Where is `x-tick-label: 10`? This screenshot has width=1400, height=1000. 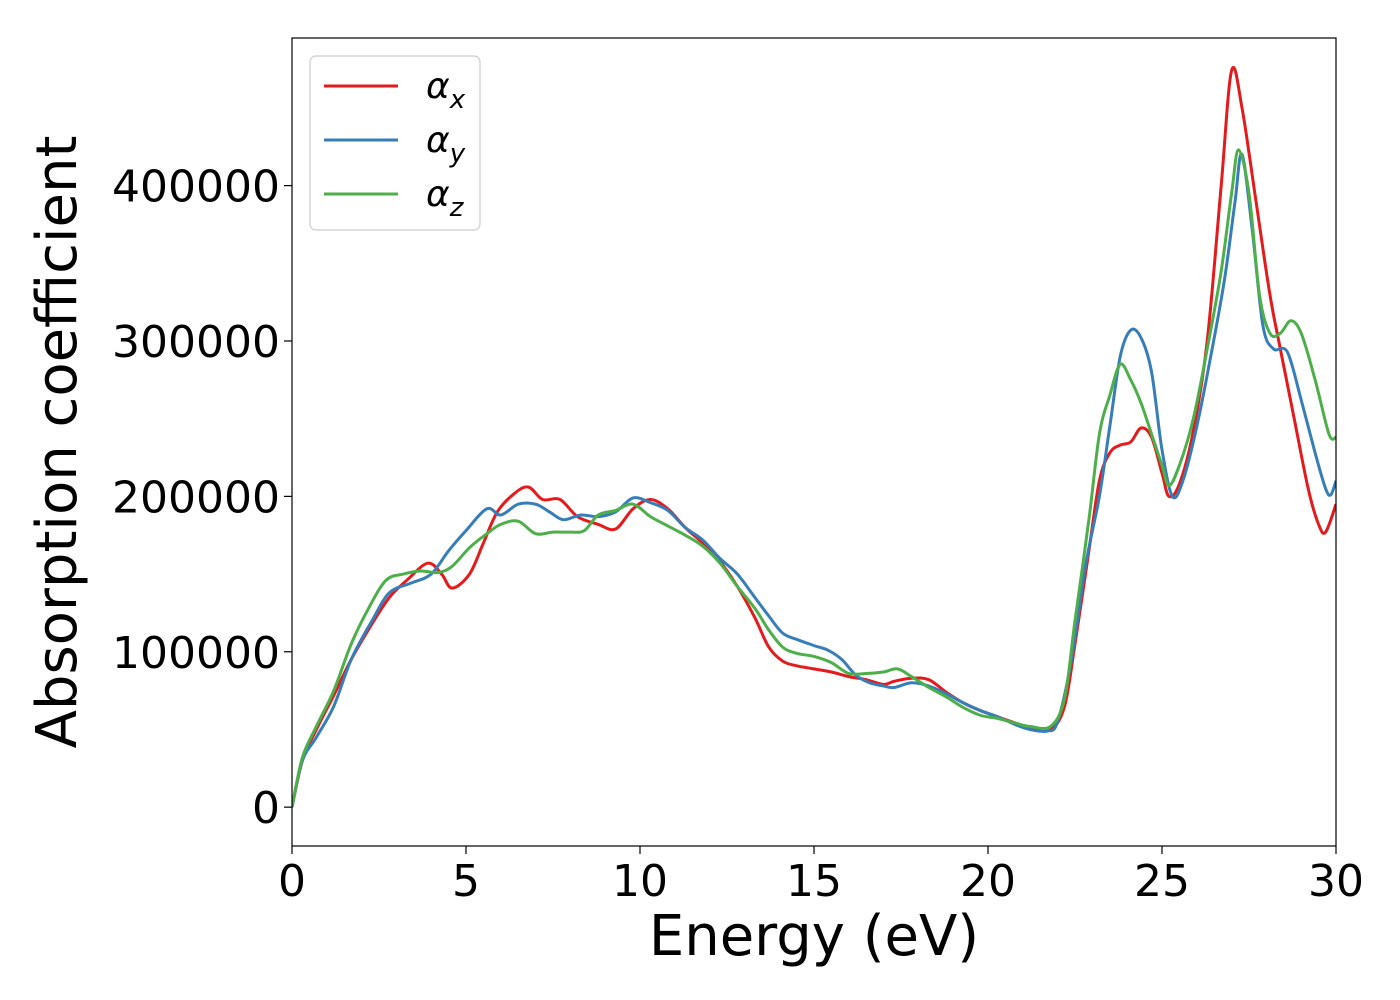
x-tick-label: 10 is located at coordinates (640, 881).